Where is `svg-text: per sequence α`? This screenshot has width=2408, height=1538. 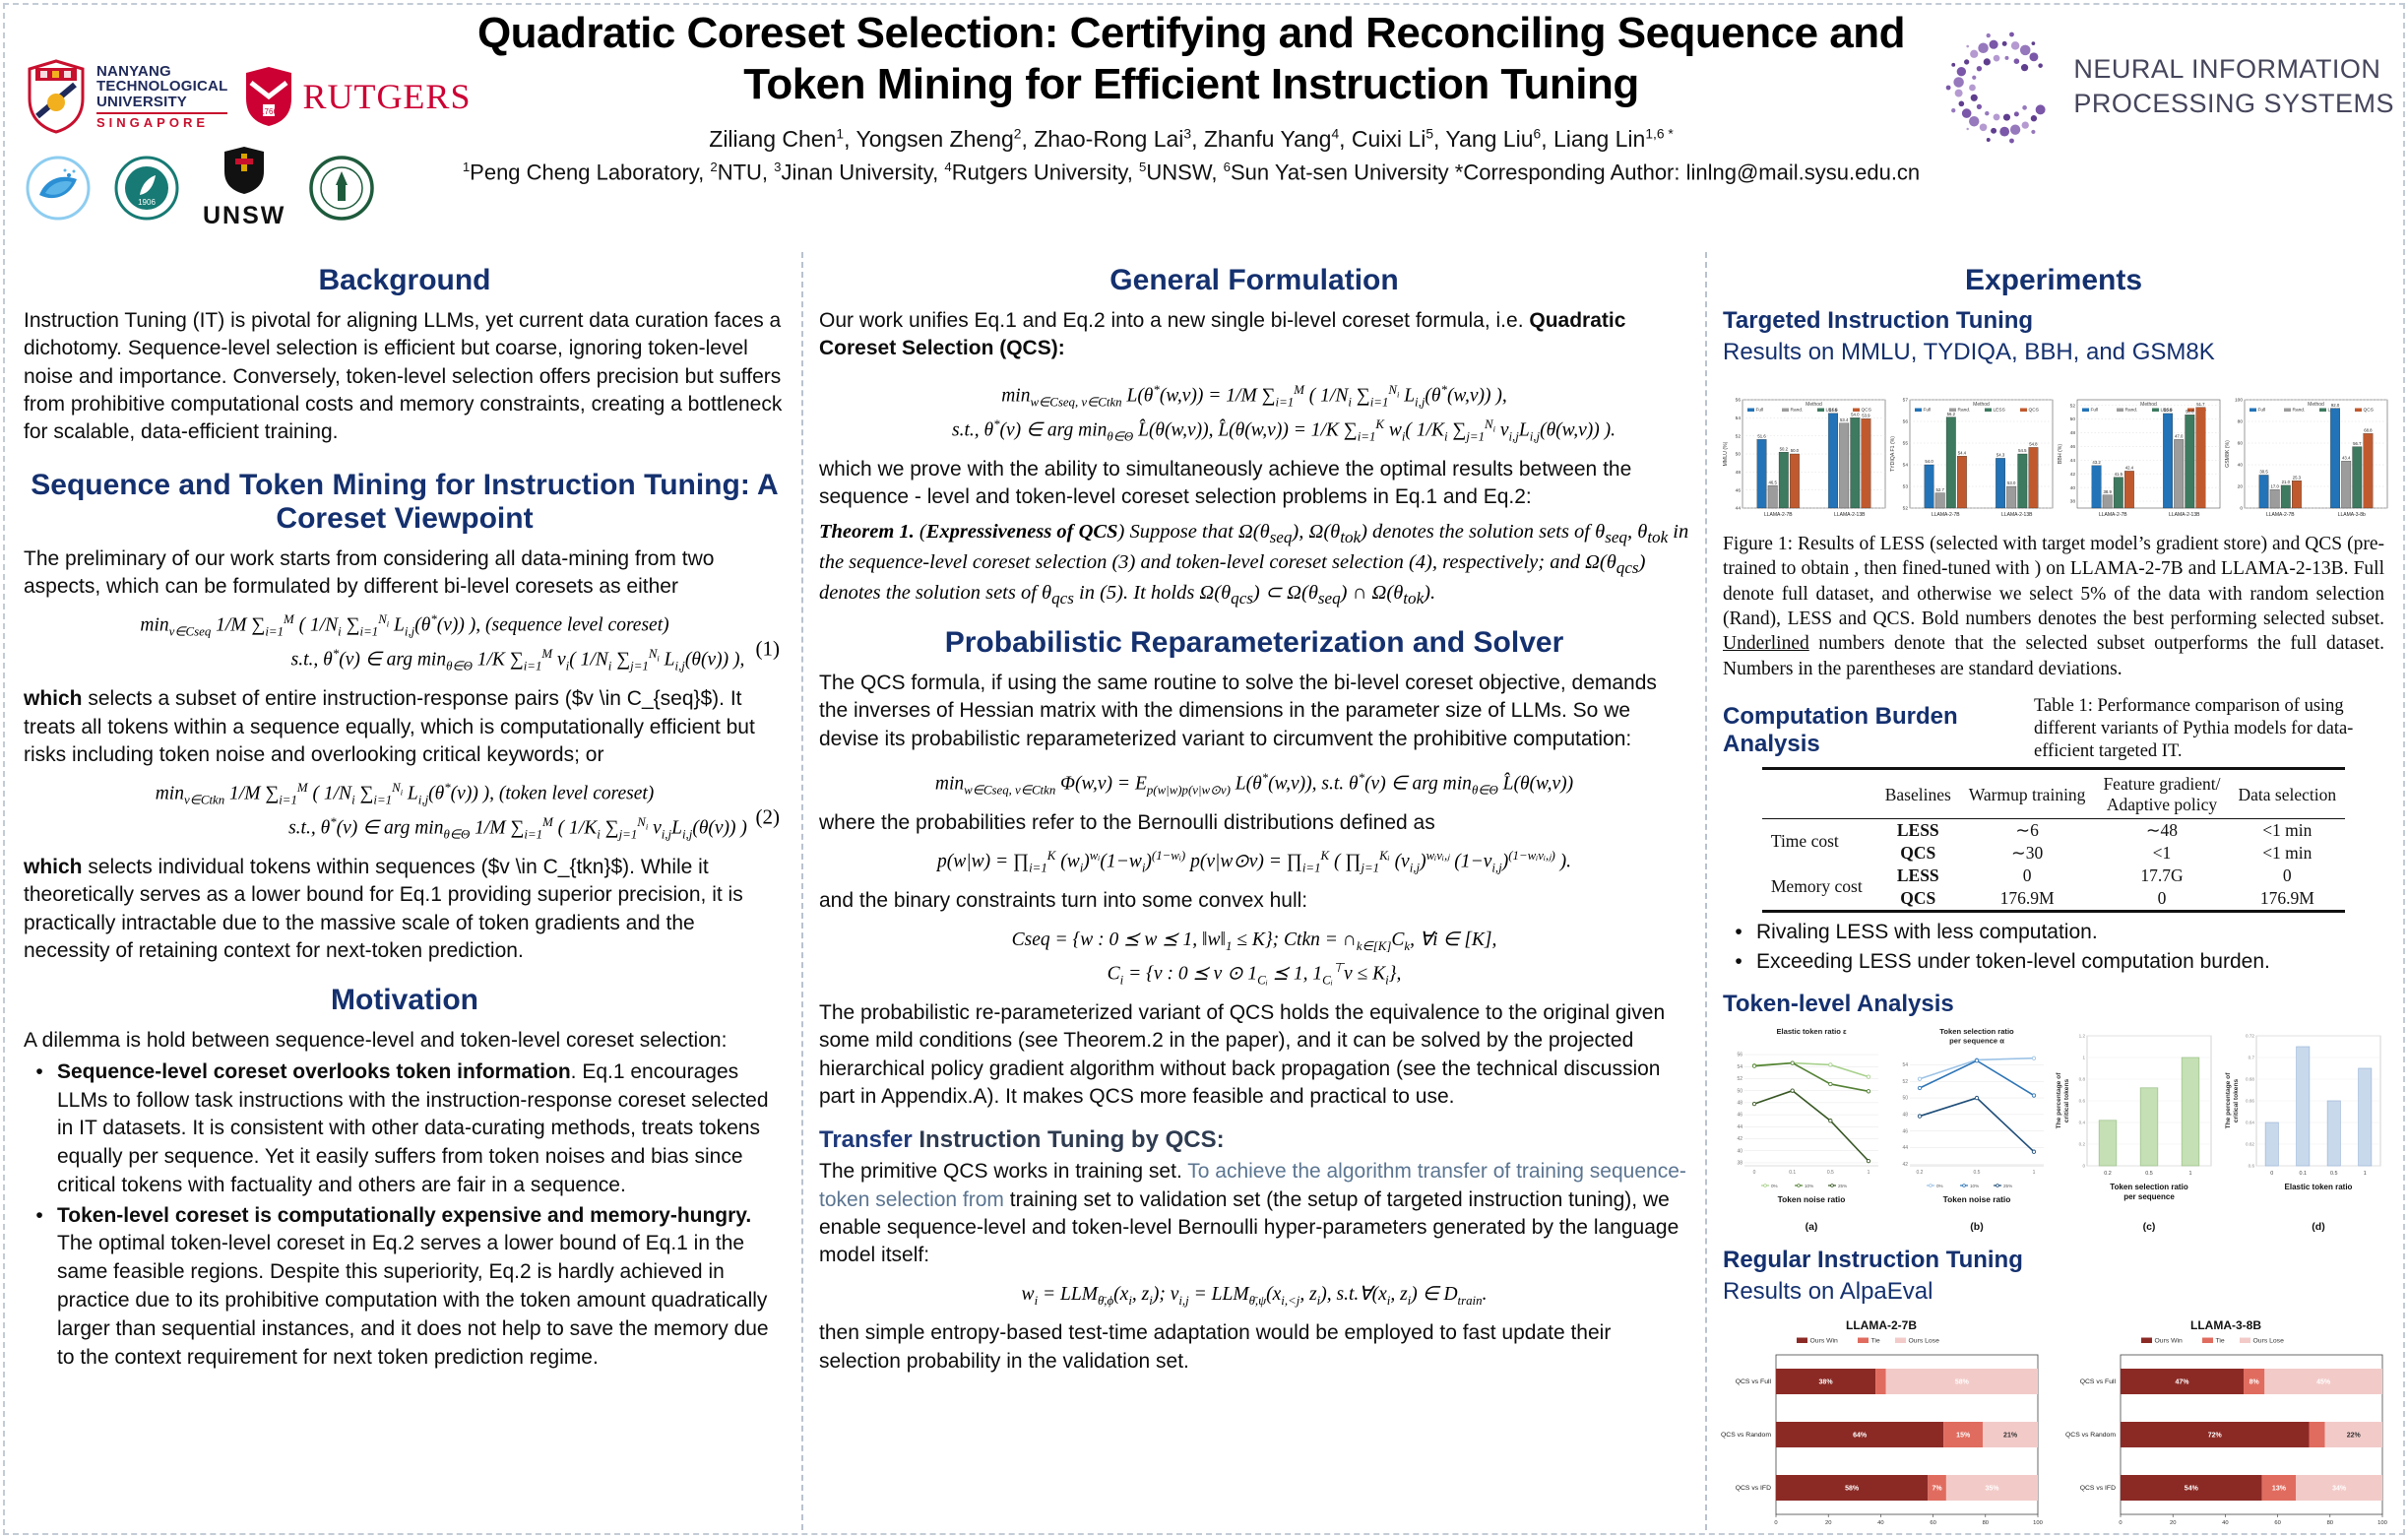
svg-text: per sequence α is located at coordinates (1976, 1041).